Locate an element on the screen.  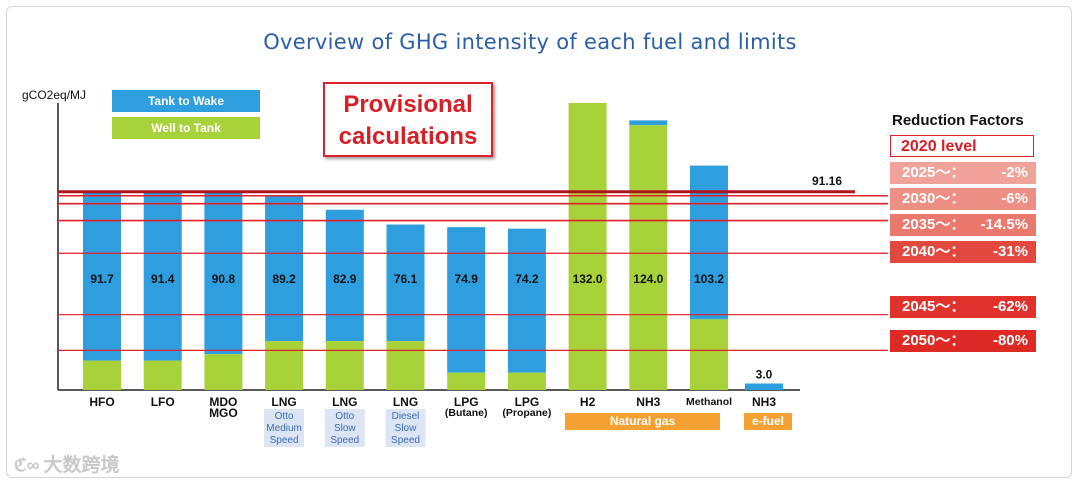
watermark-text: 大数跨境 is located at coordinates (81, 465).